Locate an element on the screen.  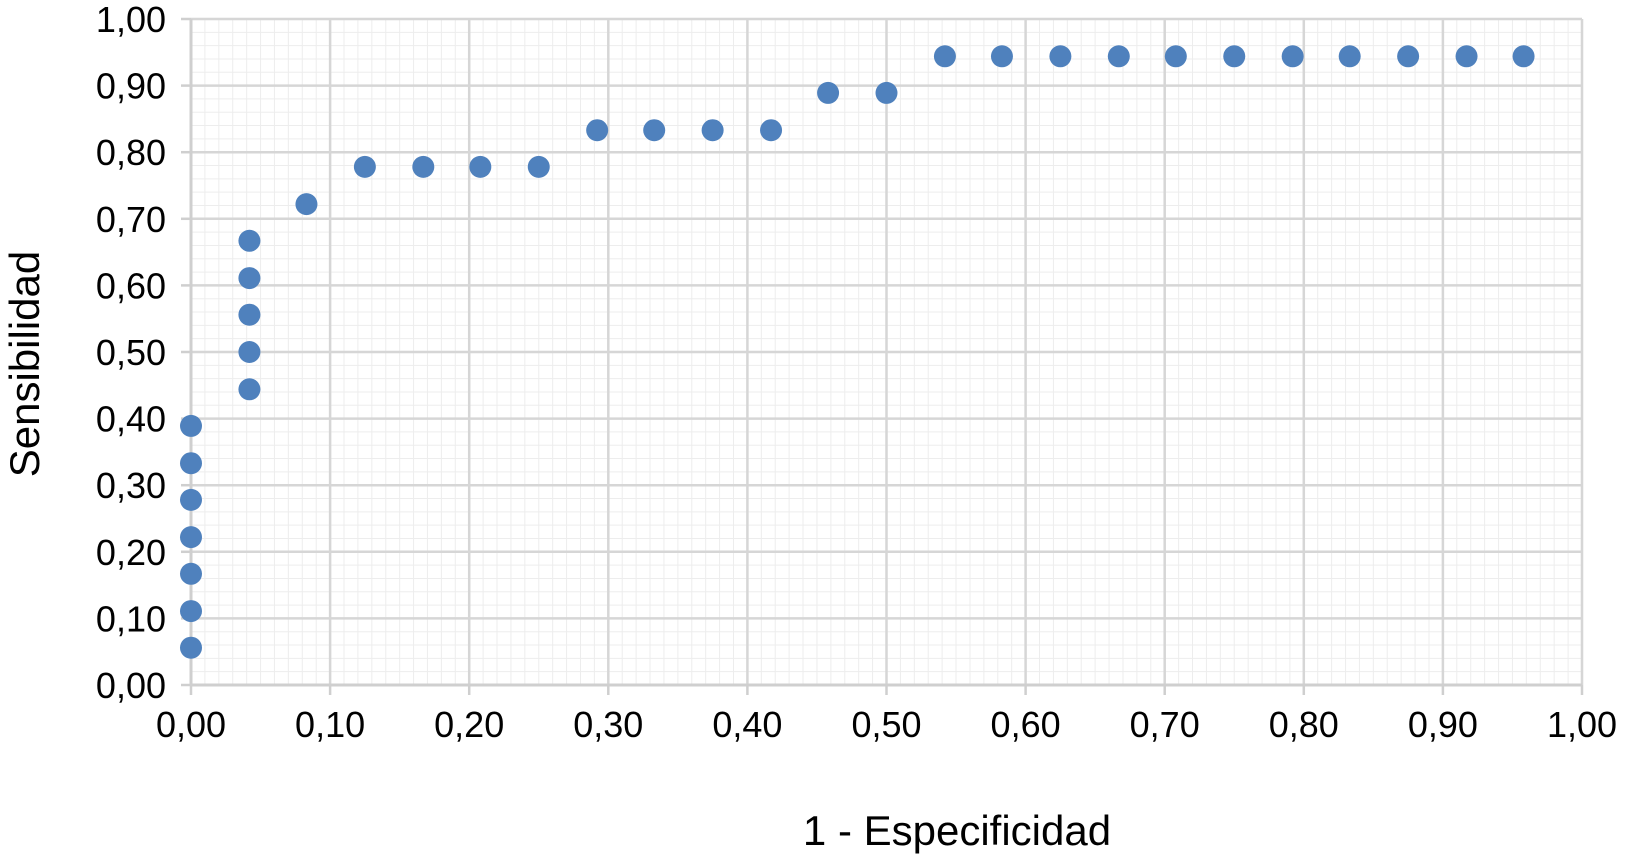
x-tick-label: 0,70 is located at coordinates (1165, 724).